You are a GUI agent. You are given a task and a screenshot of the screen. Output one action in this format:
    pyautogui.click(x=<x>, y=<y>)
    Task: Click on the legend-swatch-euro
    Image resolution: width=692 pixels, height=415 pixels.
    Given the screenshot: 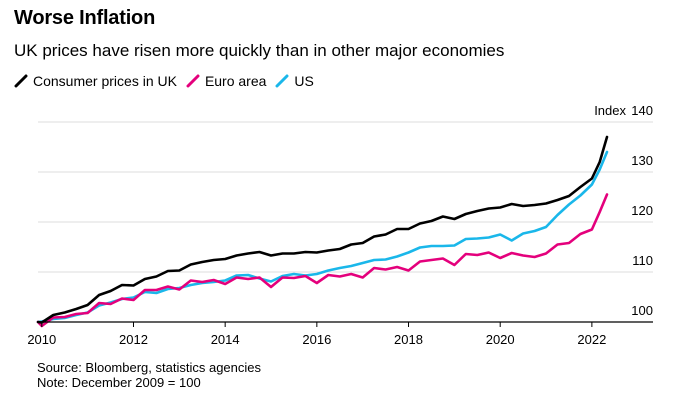 What is the action you would take?
    pyautogui.click(x=193, y=81)
    